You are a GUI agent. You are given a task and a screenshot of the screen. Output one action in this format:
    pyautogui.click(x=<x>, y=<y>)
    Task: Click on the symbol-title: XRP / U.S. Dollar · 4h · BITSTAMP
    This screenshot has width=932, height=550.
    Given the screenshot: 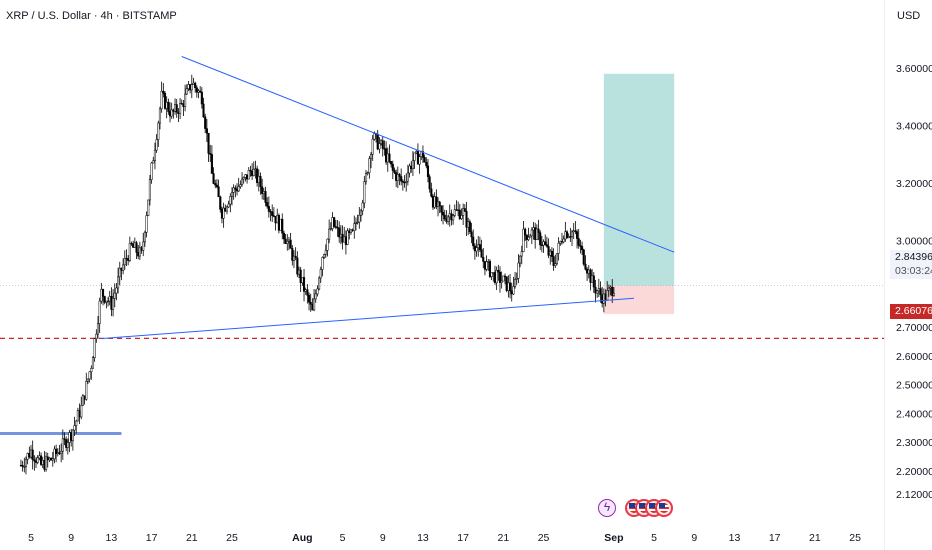 What is the action you would take?
    pyautogui.click(x=91, y=16)
    